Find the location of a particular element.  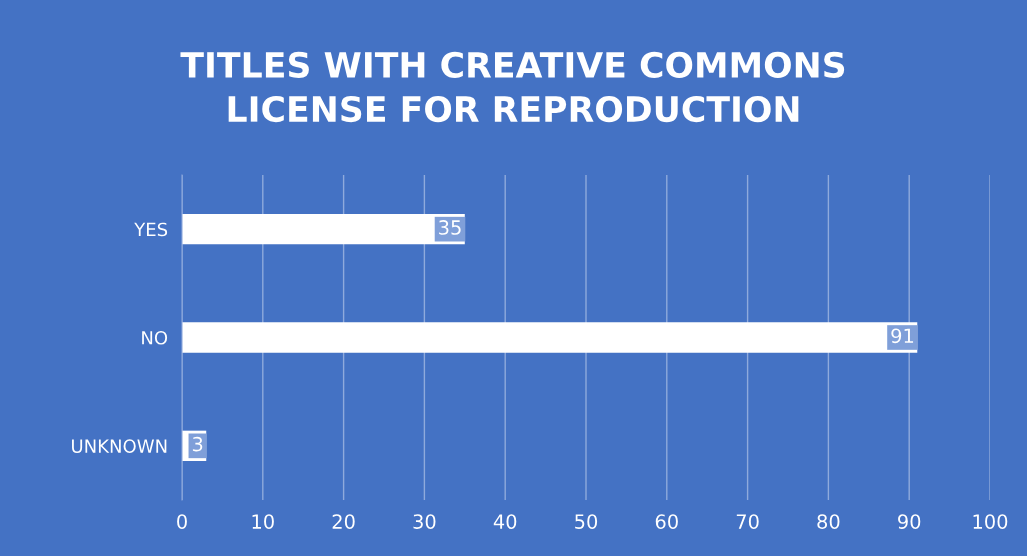

x-tick-label: 0 is located at coordinates (182, 521).